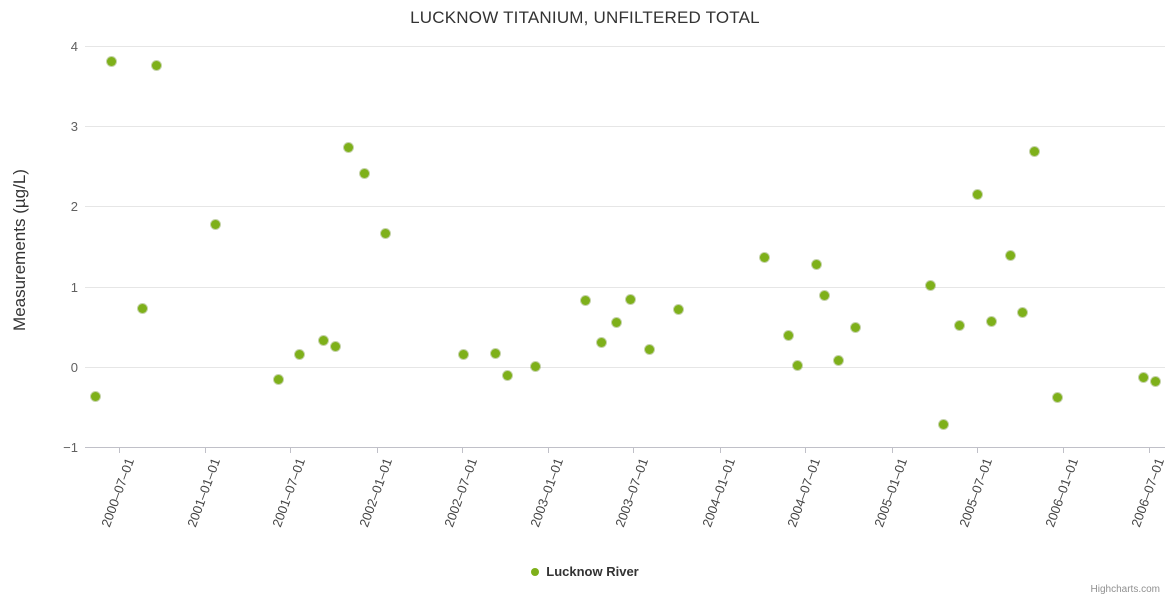  I want to click on legend-item: Lucknow River, so click(585, 571).